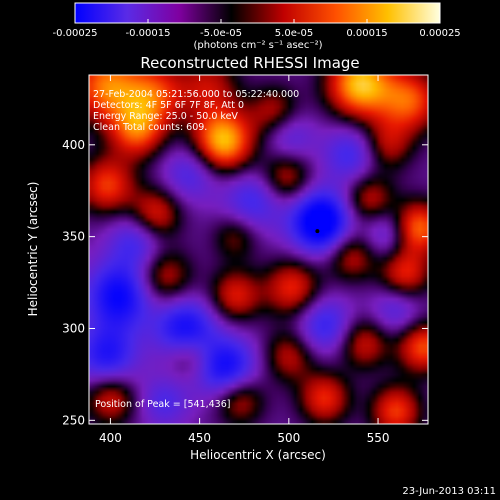  I want to click on colorbar-tick-label: -0.00025, so click(75, 33).